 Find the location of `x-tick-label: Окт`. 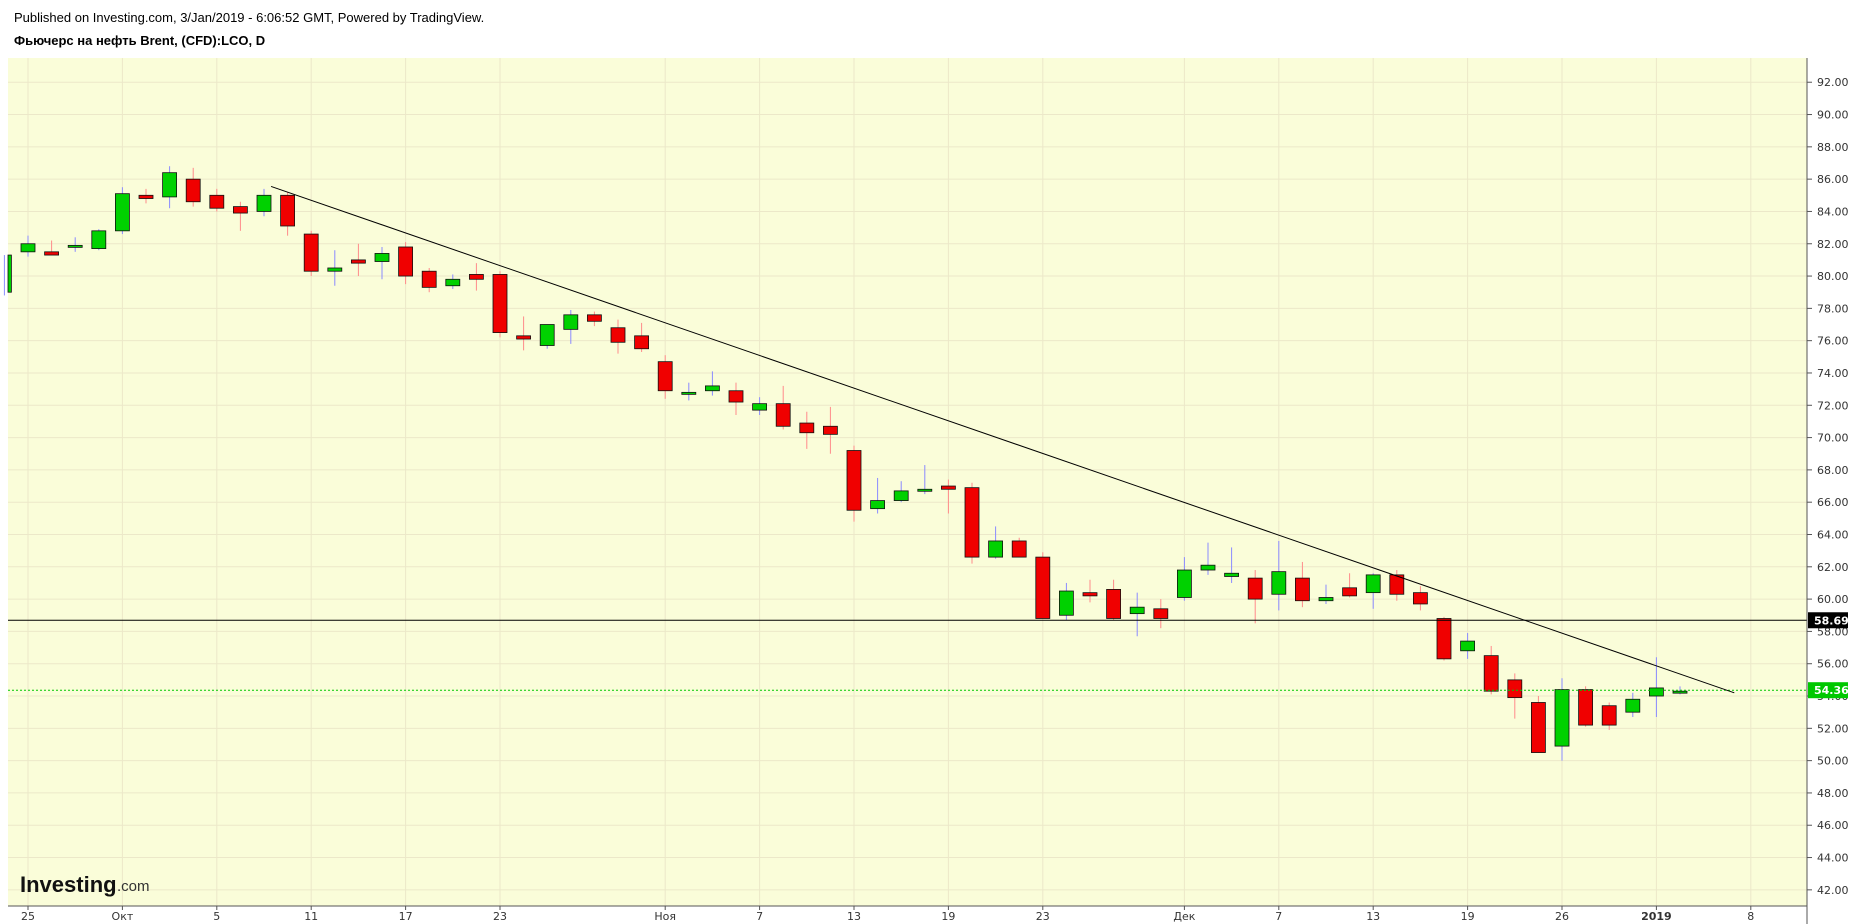

x-tick-label: Окт is located at coordinates (123, 916).